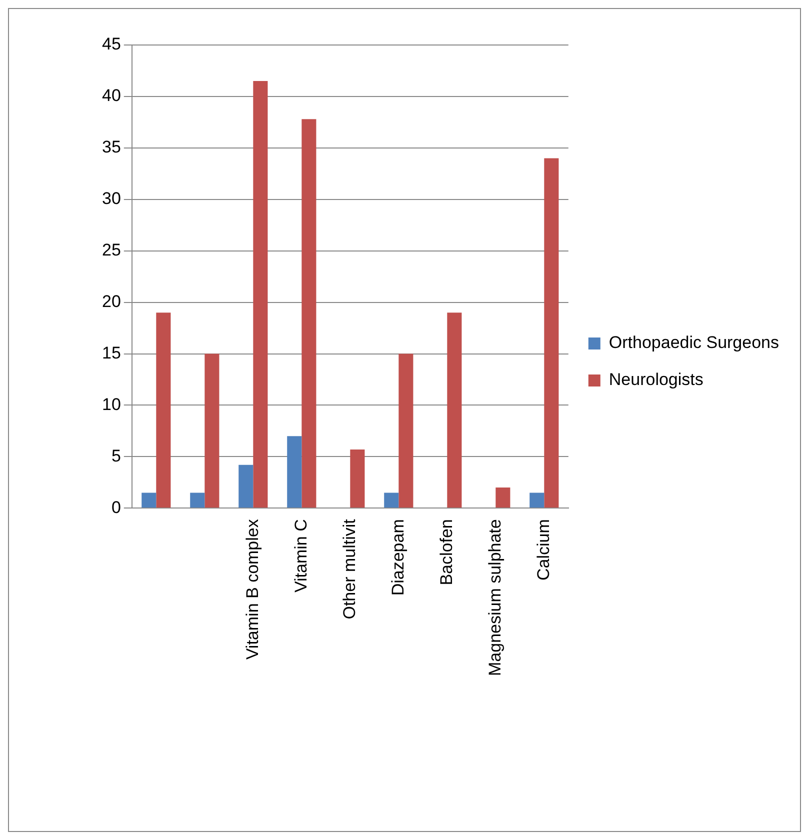 Image resolution: width=803 pixels, height=834 pixels. What do you see at coordinates (398, 557) in the screenshot?
I see `x-tick-label: Diazepam` at bounding box center [398, 557].